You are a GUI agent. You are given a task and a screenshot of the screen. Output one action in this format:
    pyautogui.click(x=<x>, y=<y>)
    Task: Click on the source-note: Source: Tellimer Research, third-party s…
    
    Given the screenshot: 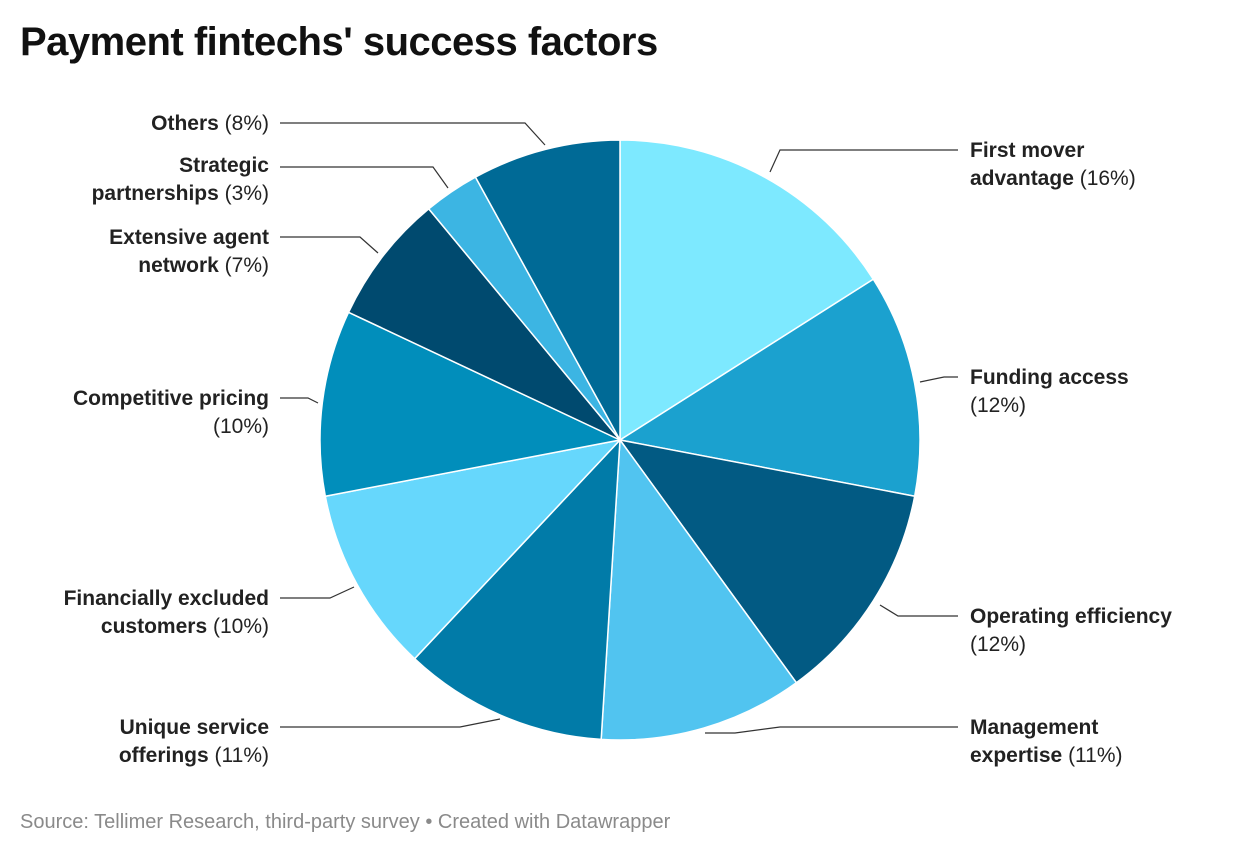 What is the action you would take?
    pyautogui.click(x=345, y=822)
    